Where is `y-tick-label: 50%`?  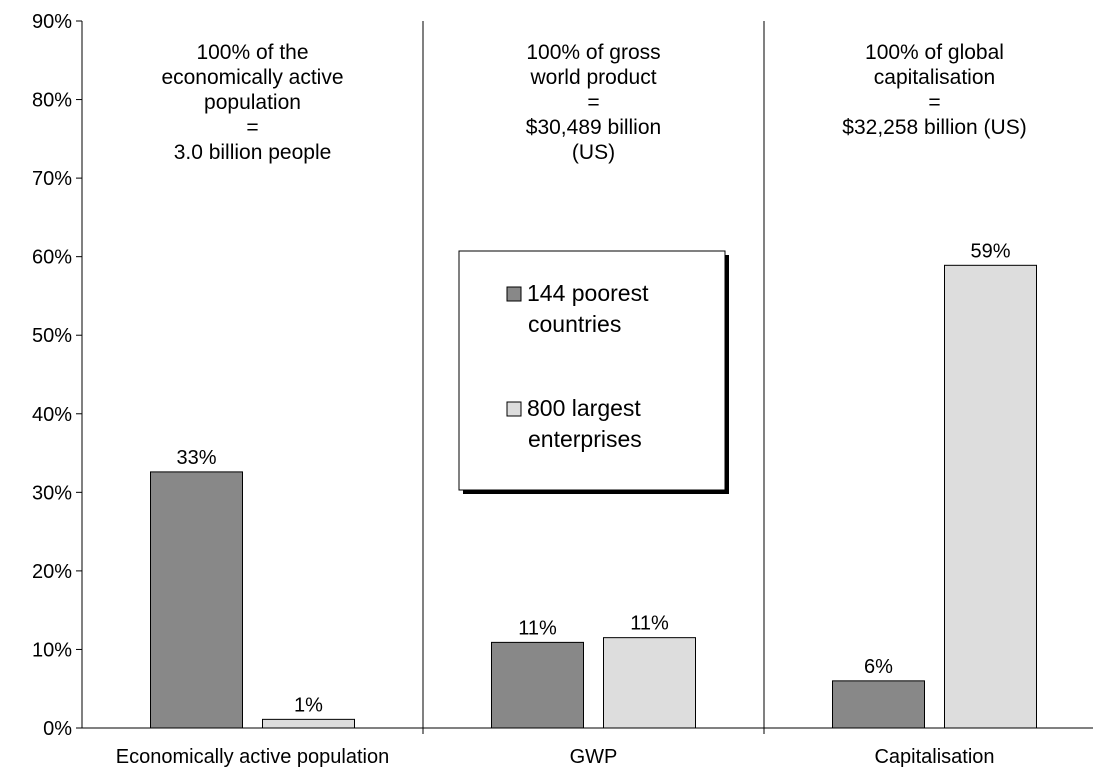
y-tick-label: 50% is located at coordinates (52, 336).